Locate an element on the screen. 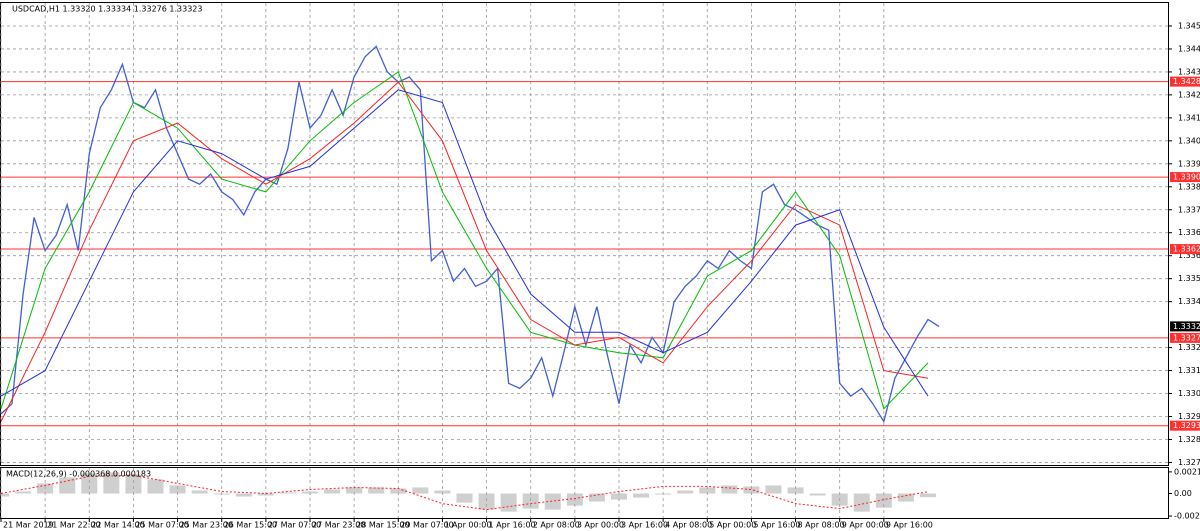 This screenshot has height=531, width=1200. level-label: 1.32934 is located at coordinates (1186, 425).